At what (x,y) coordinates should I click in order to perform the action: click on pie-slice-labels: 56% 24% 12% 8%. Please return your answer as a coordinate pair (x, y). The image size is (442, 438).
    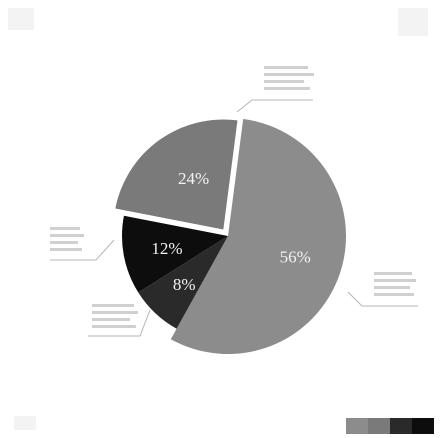
    Looking at the image, I should click on (230, 231).